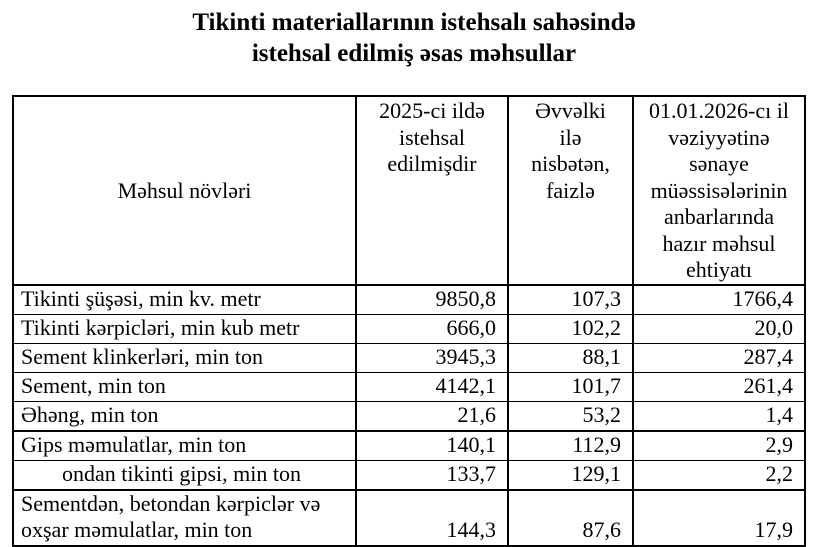 The height and width of the screenshot is (547, 828). What do you see at coordinates (432, 445) in the screenshot?
I see `value-cell: 140,1` at bounding box center [432, 445].